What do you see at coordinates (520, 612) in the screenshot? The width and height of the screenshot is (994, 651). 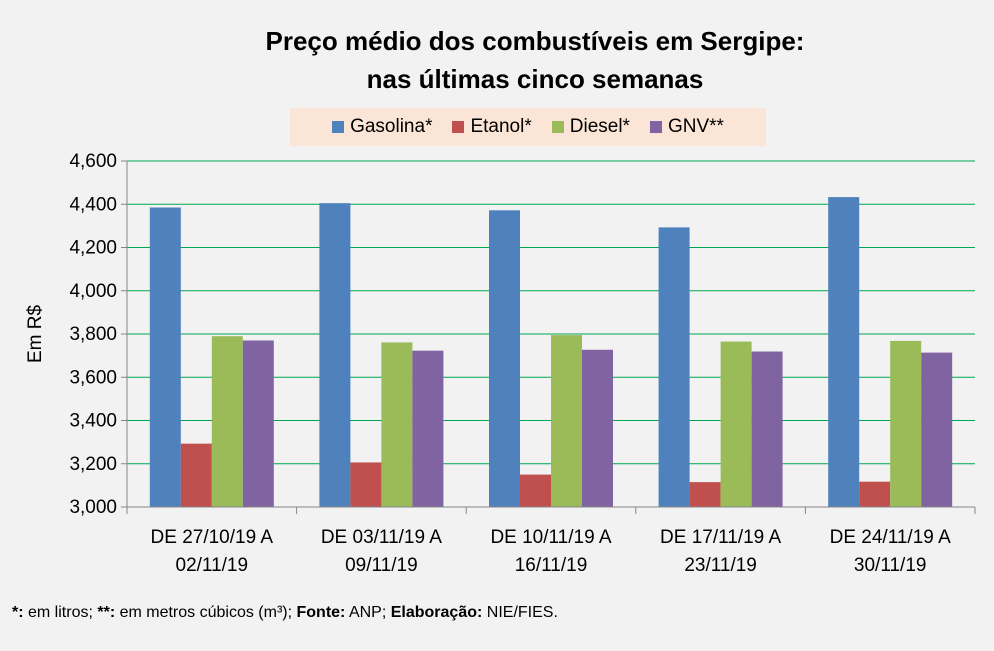 I see `footnote-elab-text: NIE/FIES.` at bounding box center [520, 612].